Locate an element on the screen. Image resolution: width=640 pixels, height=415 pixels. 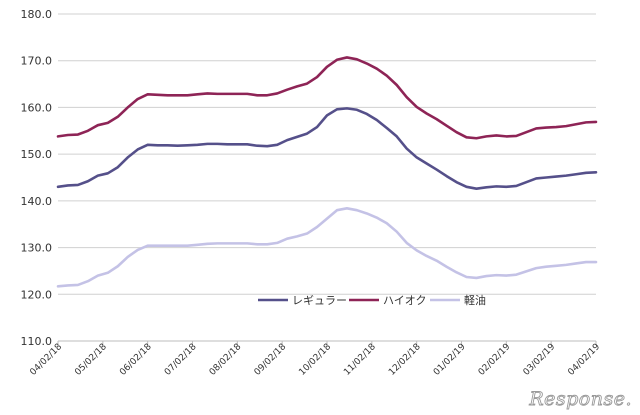
x-tick-label: 08/02/18 is located at coordinates (226, 360).